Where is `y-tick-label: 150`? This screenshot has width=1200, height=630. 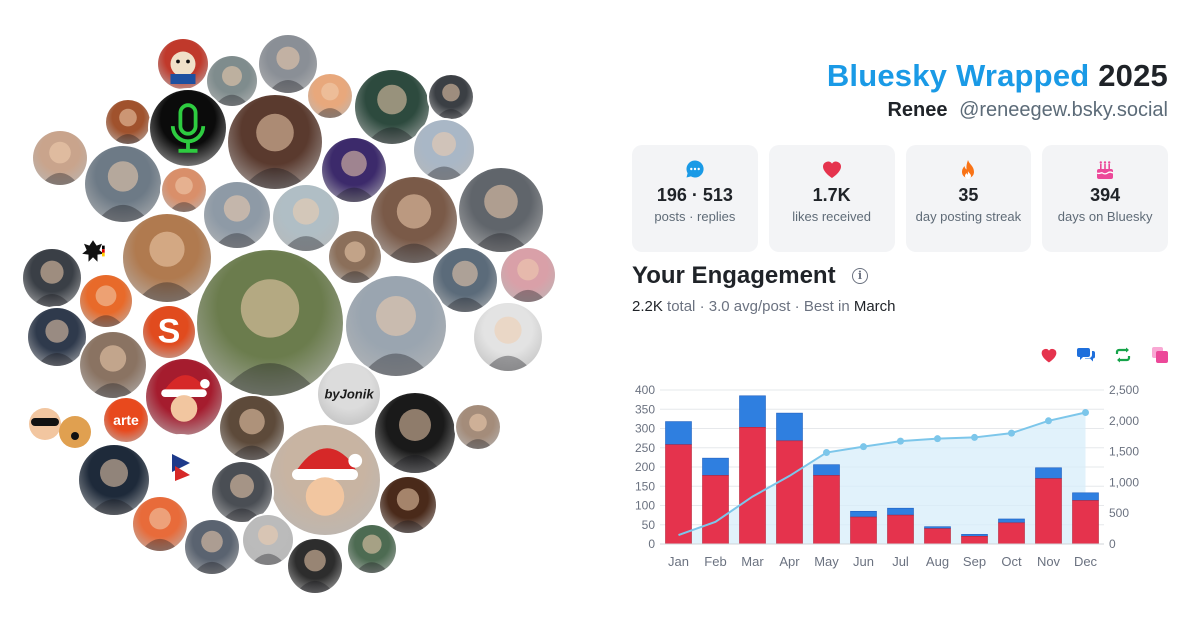
y-tick-label: 150 is located at coordinates (645, 486).